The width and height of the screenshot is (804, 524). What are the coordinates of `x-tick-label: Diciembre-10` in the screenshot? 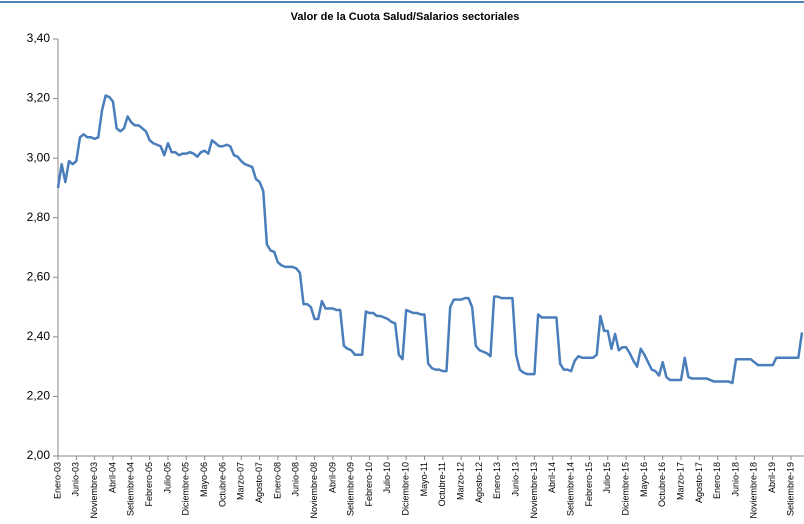 It's located at (406, 489).